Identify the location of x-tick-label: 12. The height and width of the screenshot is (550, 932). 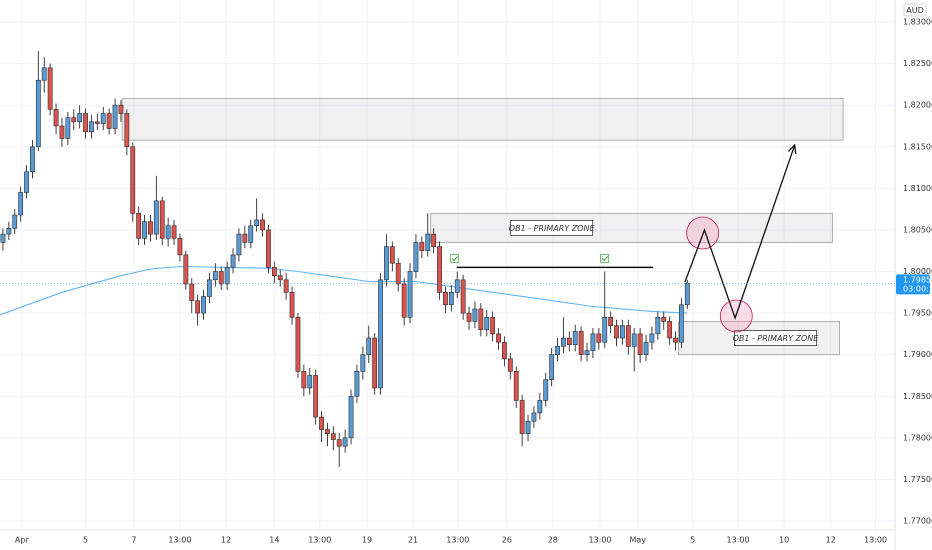
(831, 540).